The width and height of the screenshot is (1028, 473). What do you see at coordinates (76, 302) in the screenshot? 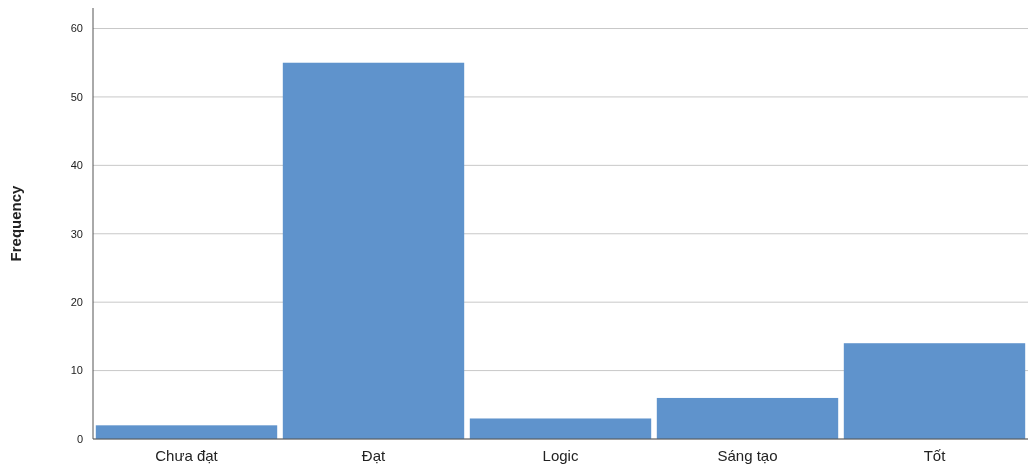
I see `y-tick-label: 20` at bounding box center [76, 302].